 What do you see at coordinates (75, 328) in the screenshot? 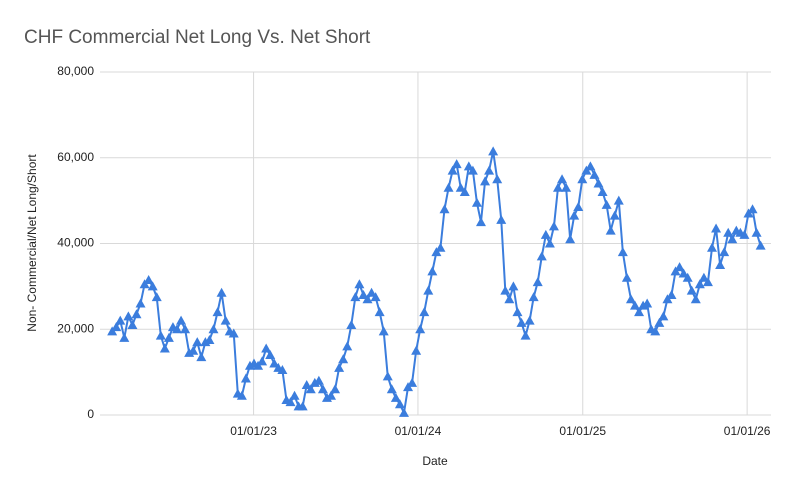
I see `y-tick-label: 20,000` at bounding box center [75, 328].